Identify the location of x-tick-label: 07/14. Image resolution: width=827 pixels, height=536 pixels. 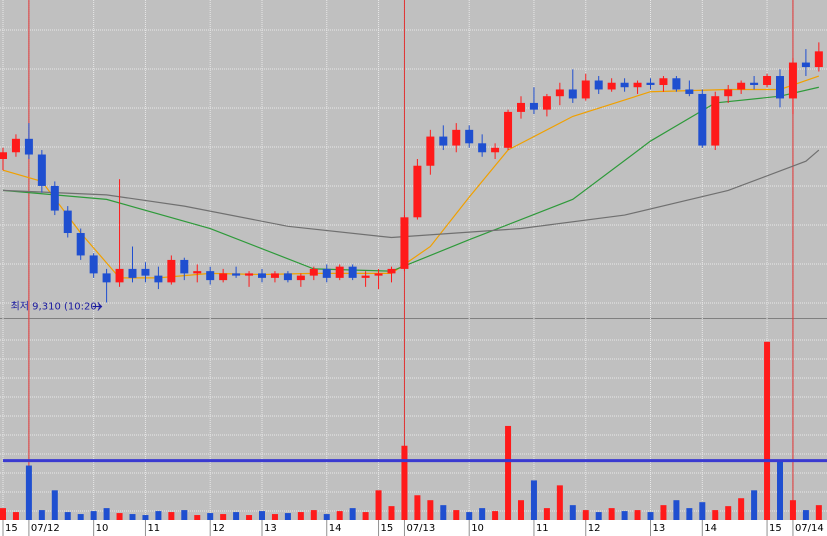
(809, 528).